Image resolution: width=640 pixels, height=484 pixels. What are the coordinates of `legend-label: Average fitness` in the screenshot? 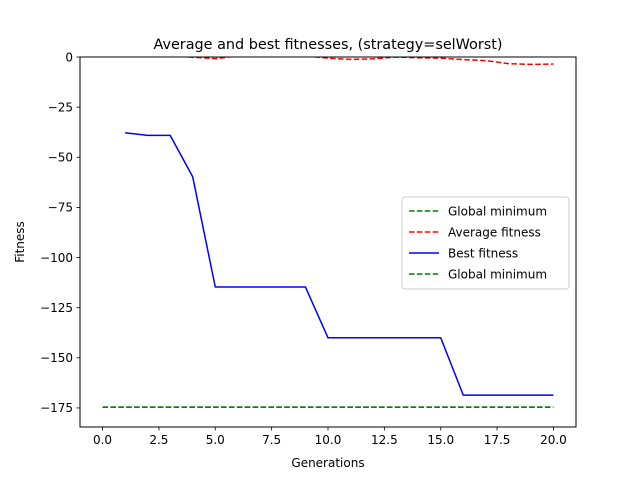 It's located at (494, 232).